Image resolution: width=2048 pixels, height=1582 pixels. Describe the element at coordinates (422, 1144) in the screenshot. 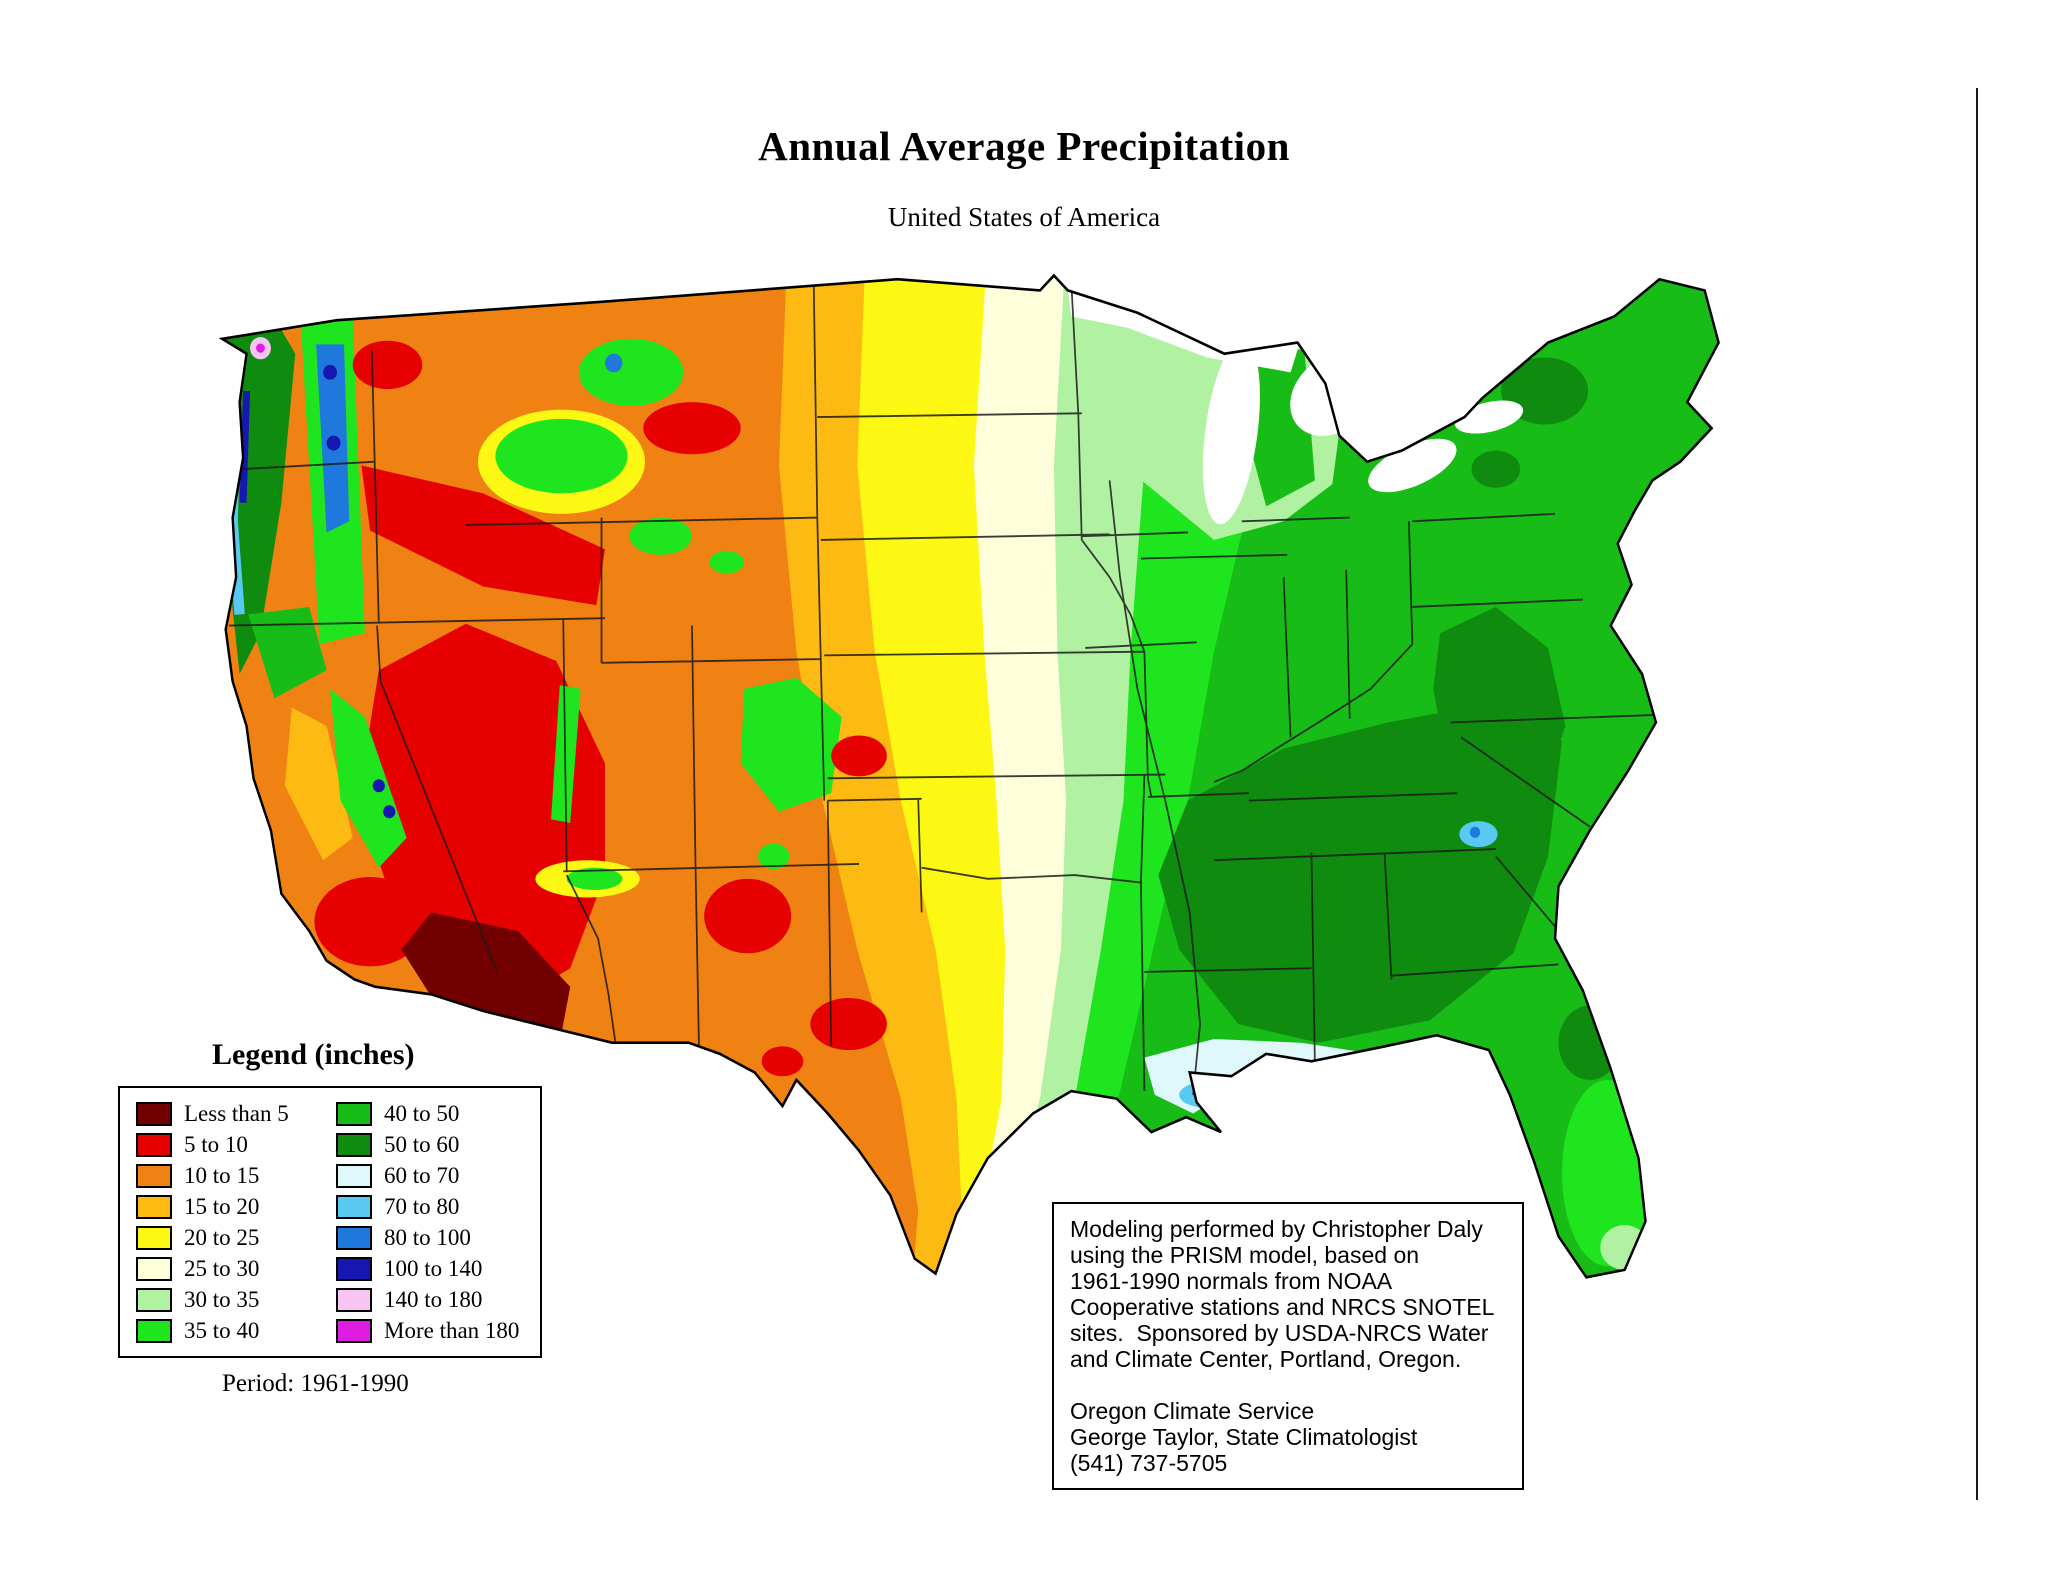

I see `legend-label: 50 to 60` at that location.